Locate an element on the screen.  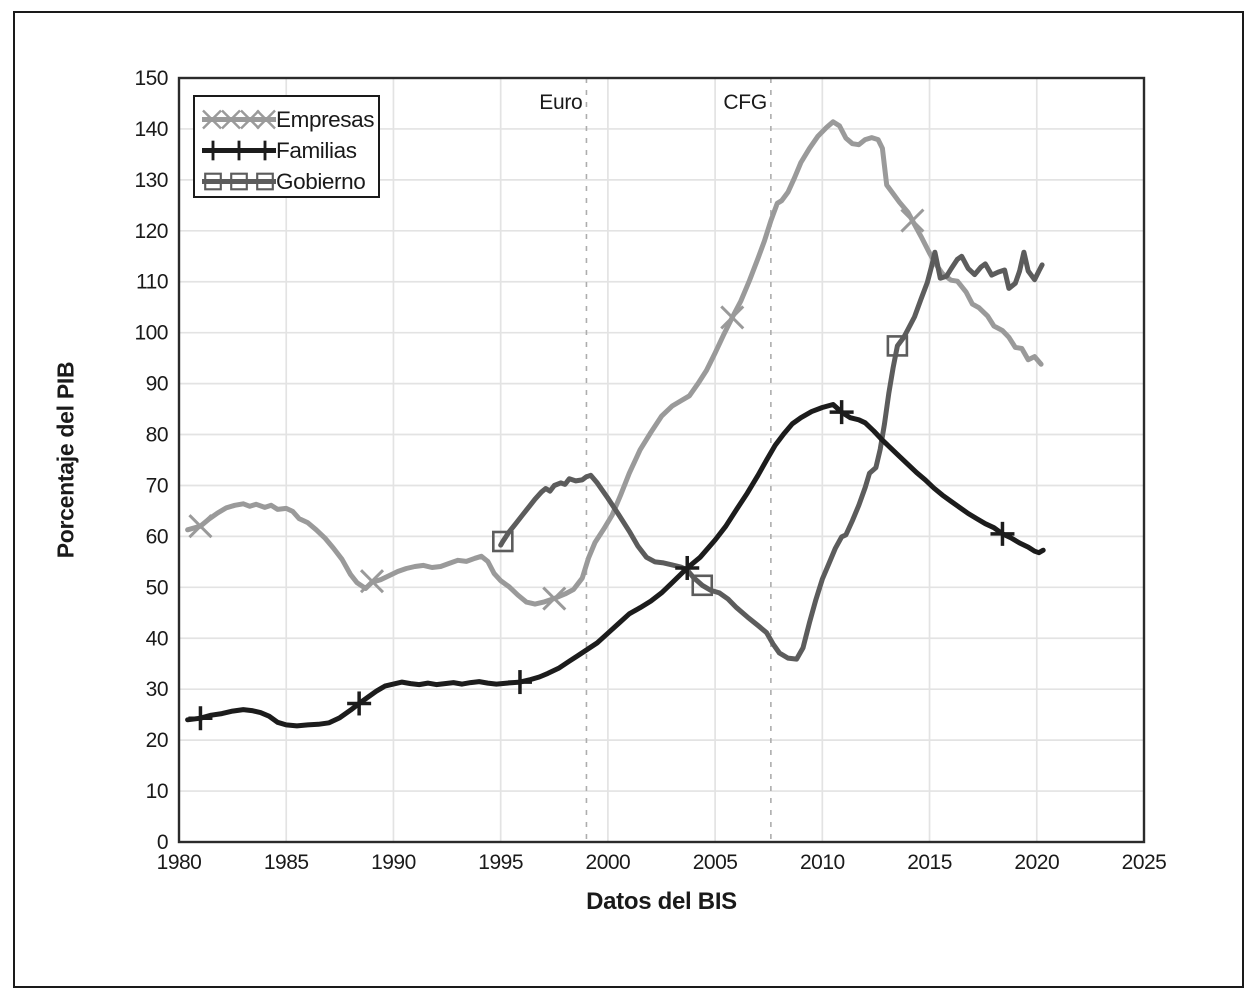
y-tick-label-20: 20 is located at coordinates (157, 740).